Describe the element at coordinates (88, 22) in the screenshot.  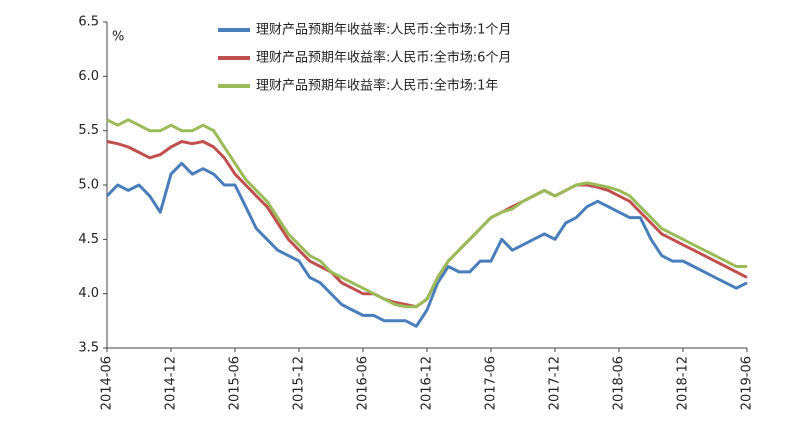
I see `y-tick-label: 6.5` at that location.